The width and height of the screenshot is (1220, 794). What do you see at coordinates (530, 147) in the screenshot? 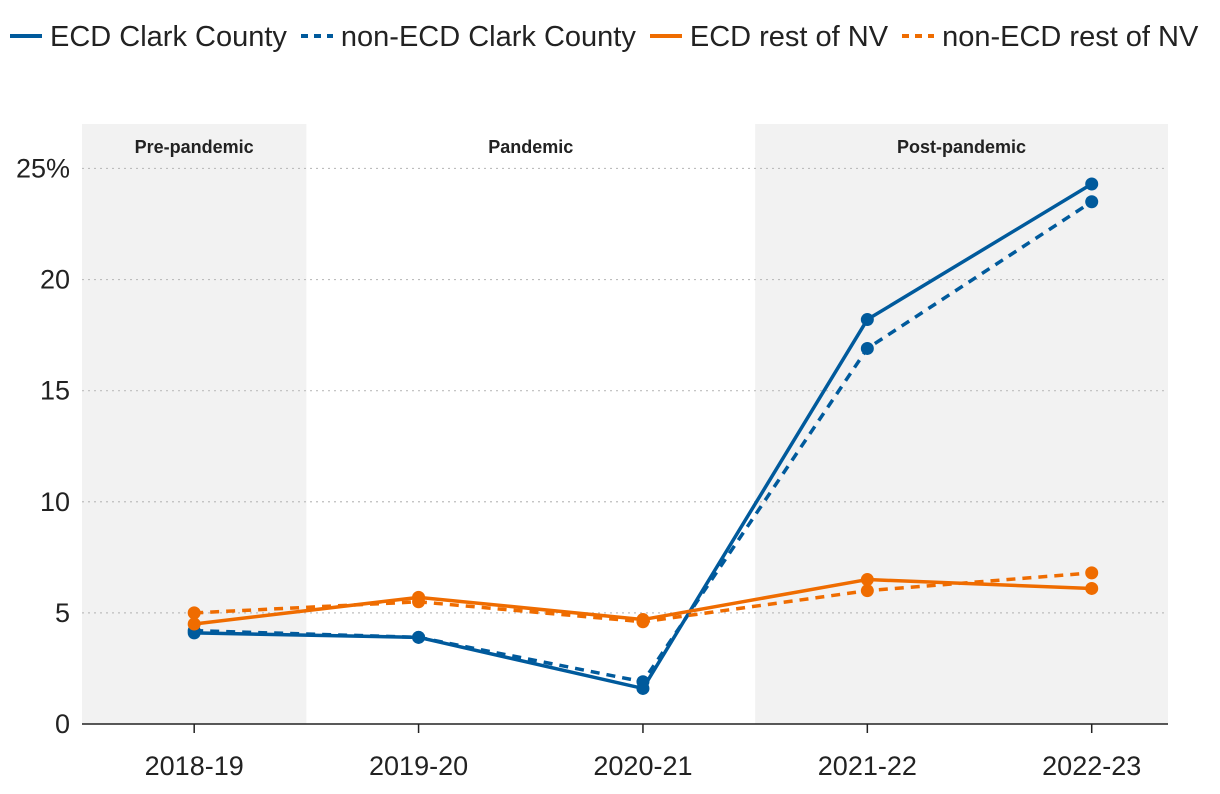
I see `period-label: Pandemic` at bounding box center [530, 147].